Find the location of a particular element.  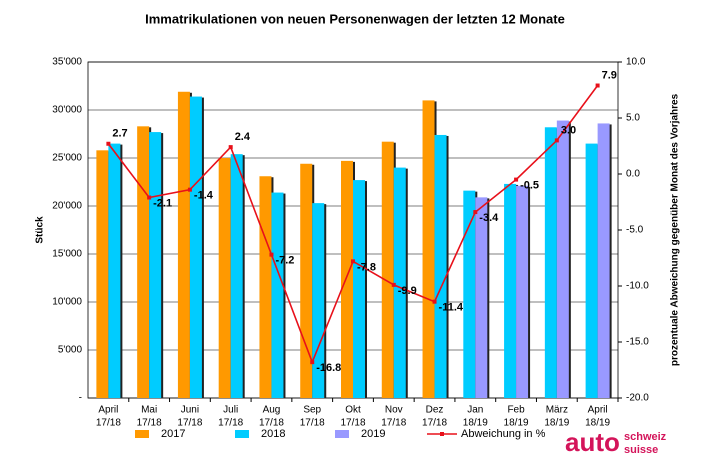

x-tick-label: Jan is located at coordinates (475, 410).